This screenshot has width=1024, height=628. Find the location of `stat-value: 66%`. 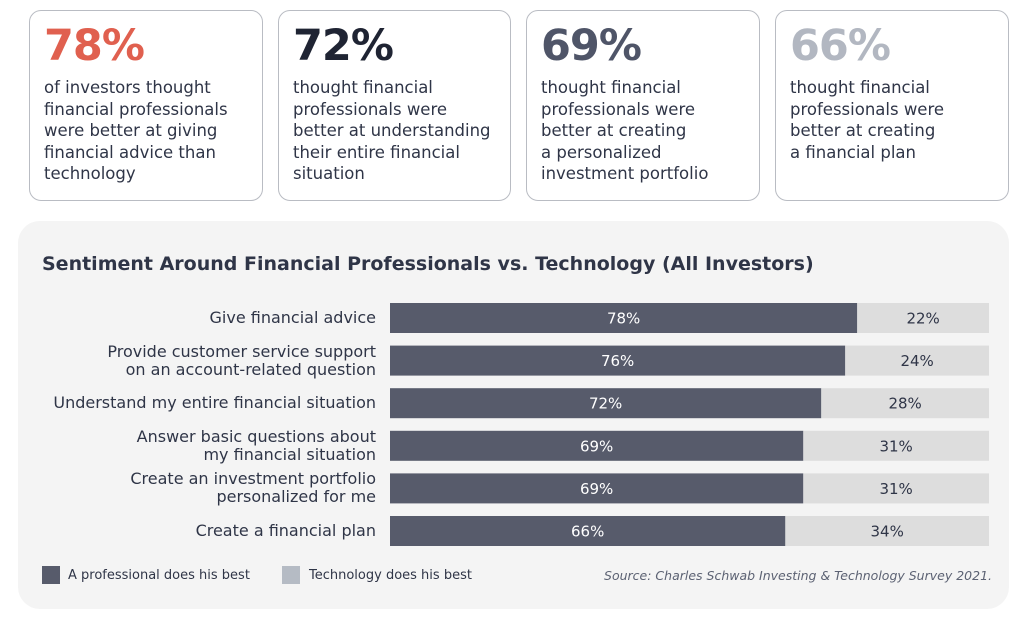

stat-value: 66% is located at coordinates (840, 46).